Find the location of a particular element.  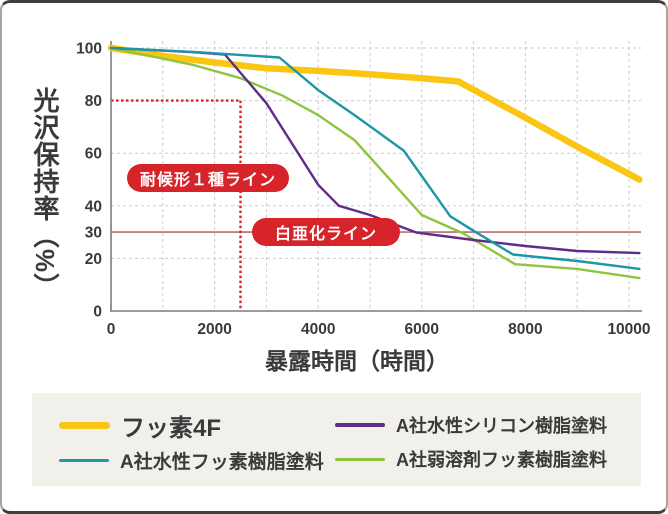

y-tick-label: 30 is located at coordinates (93, 233).